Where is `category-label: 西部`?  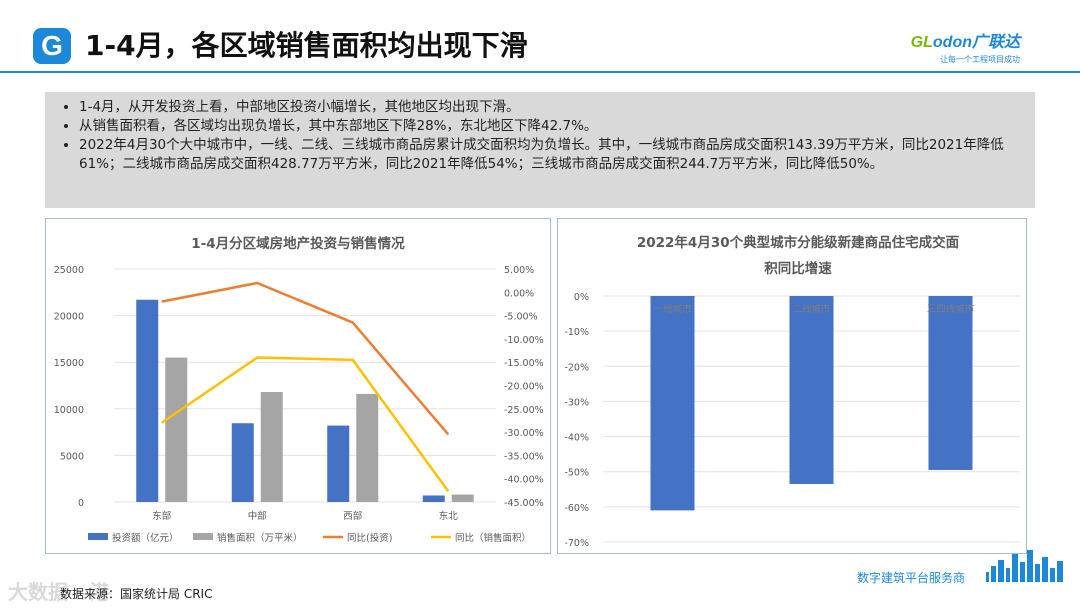
category-label: 西部 is located at coordinates (352, 516).